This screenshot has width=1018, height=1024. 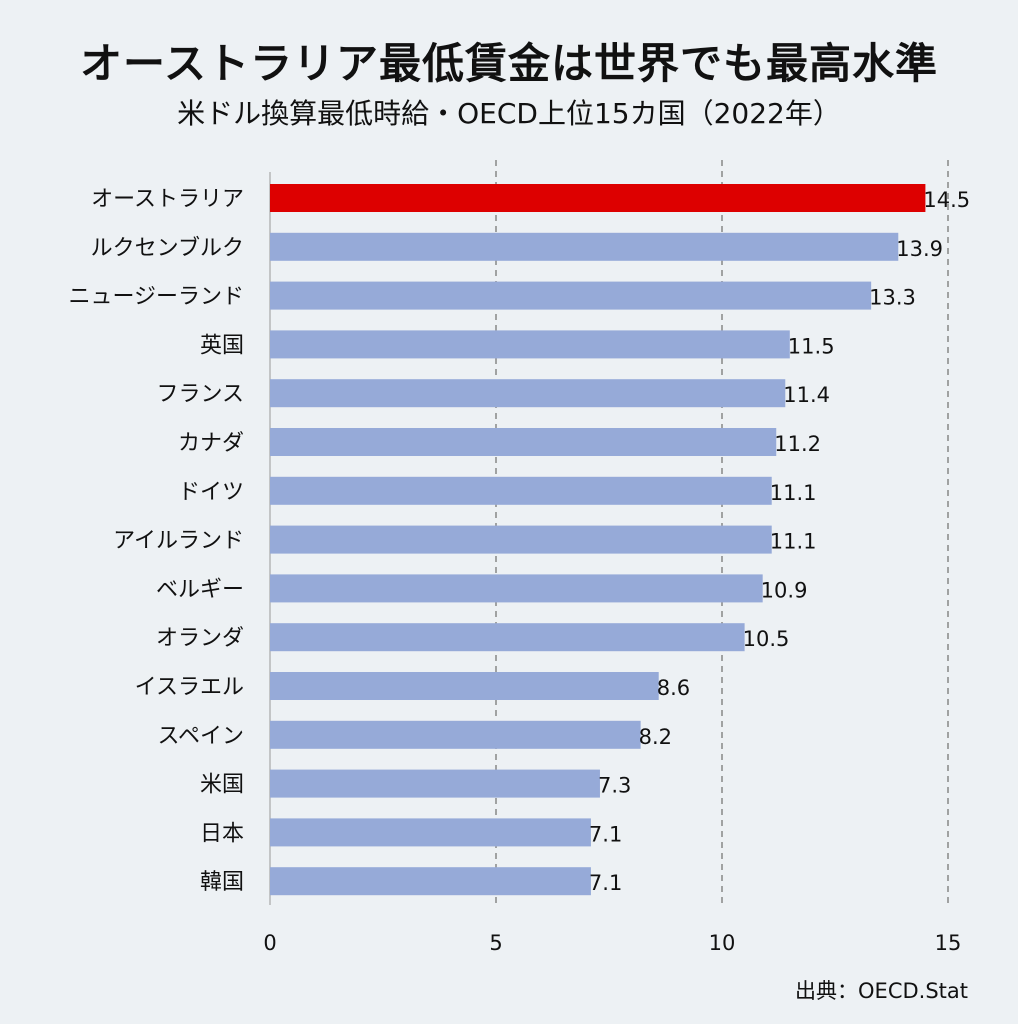 I want to click on category-label: フランス, so click(x=200, y=394).